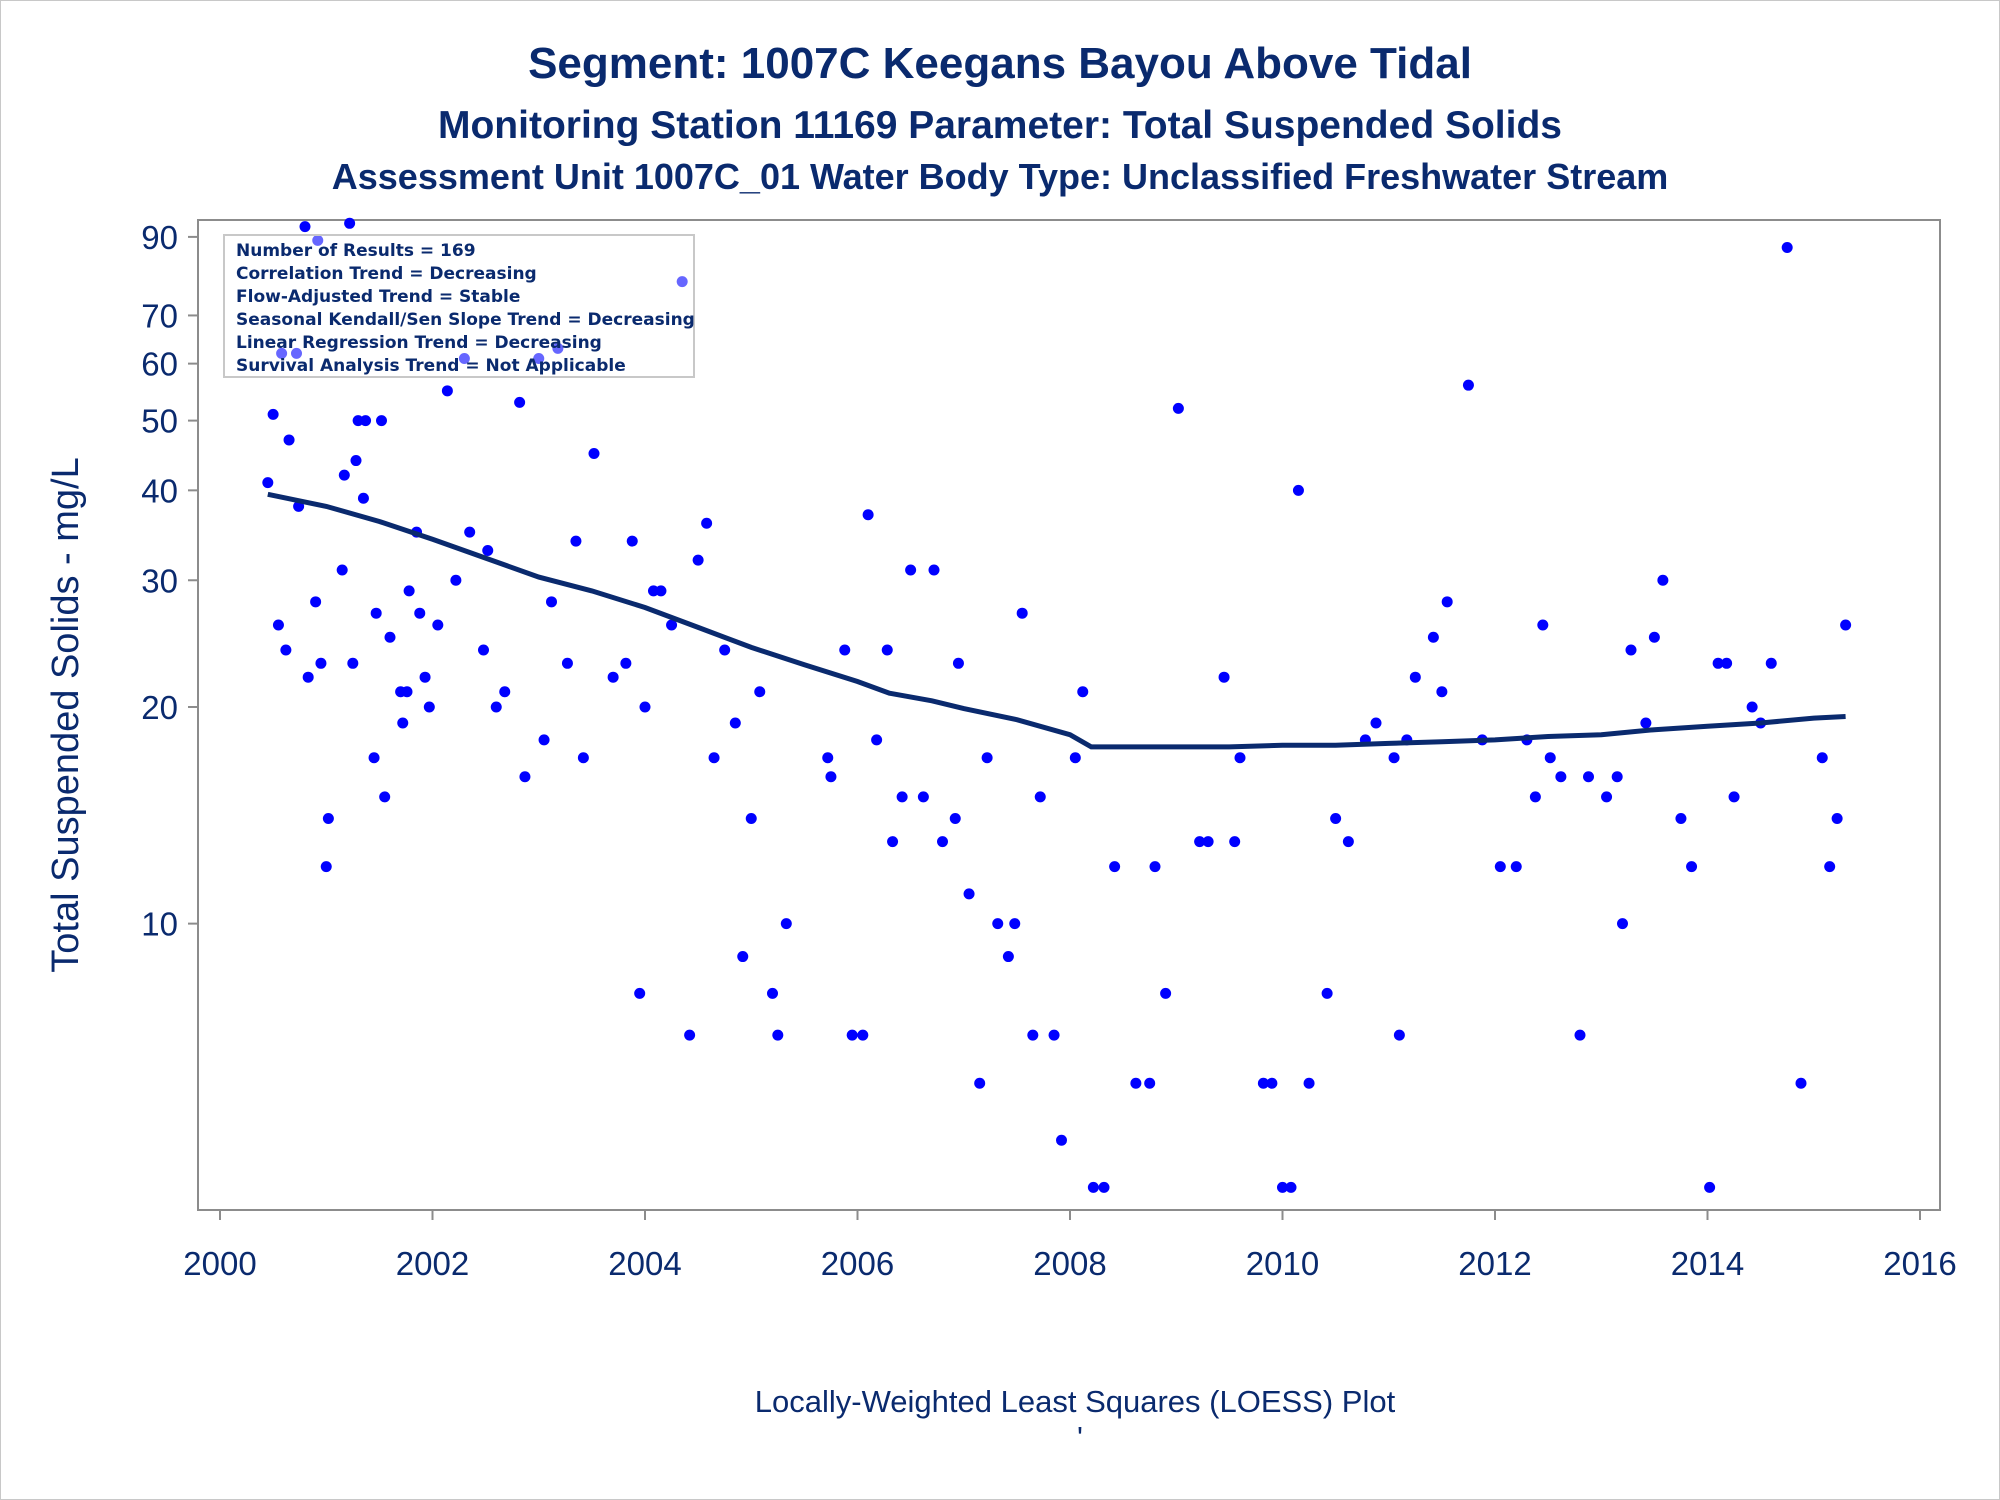 Image resolution: width=2000 pixels, height=1500 pixels. Describe the element at coordinates (159, 364) in the screenshot. I see `y-tick-label: 60` at that location.